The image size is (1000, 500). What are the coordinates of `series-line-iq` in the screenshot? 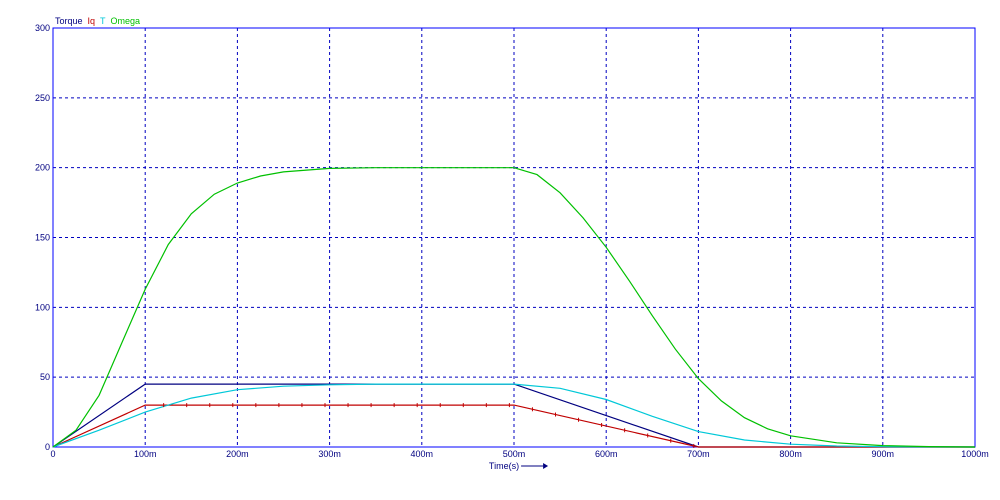 It's located at (513, 426).